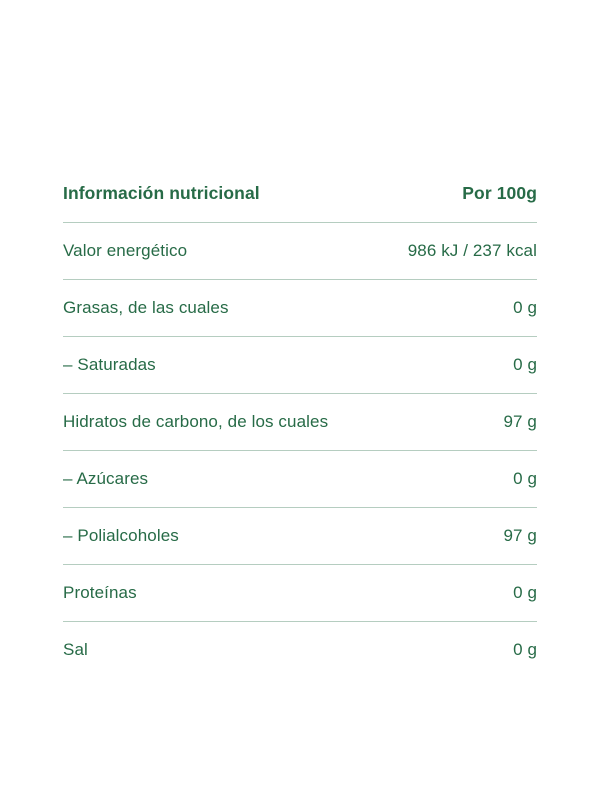  I want to click on table-title: Información nutricional, so click(161, 193).